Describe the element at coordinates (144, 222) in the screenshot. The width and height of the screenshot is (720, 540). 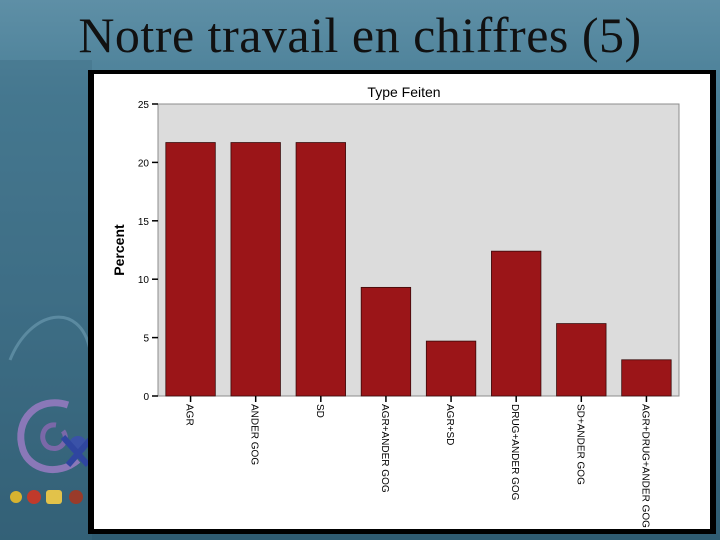
I see `y-tick-label: 15` at that location.